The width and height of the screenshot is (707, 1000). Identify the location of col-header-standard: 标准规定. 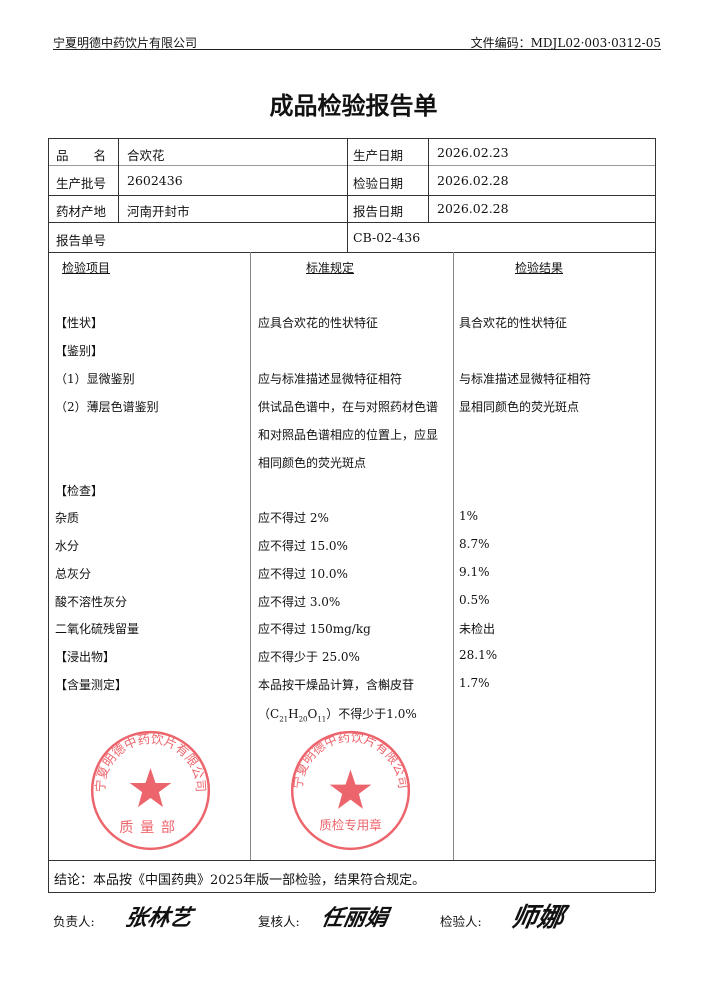
(330, 268).